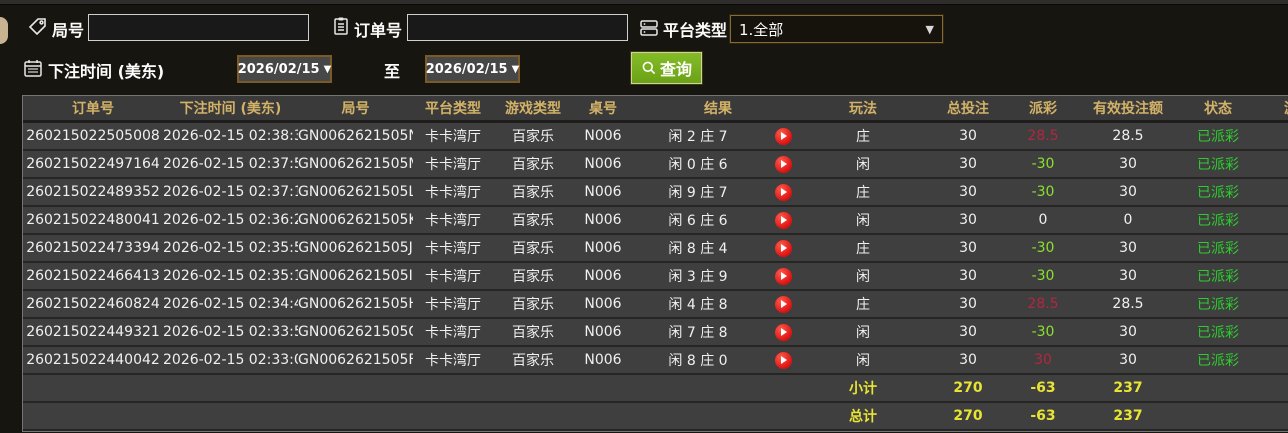 Image resolution: width=1288 pixels, height=433 pixels. I want to click on tag-icon, so click(38, 27).